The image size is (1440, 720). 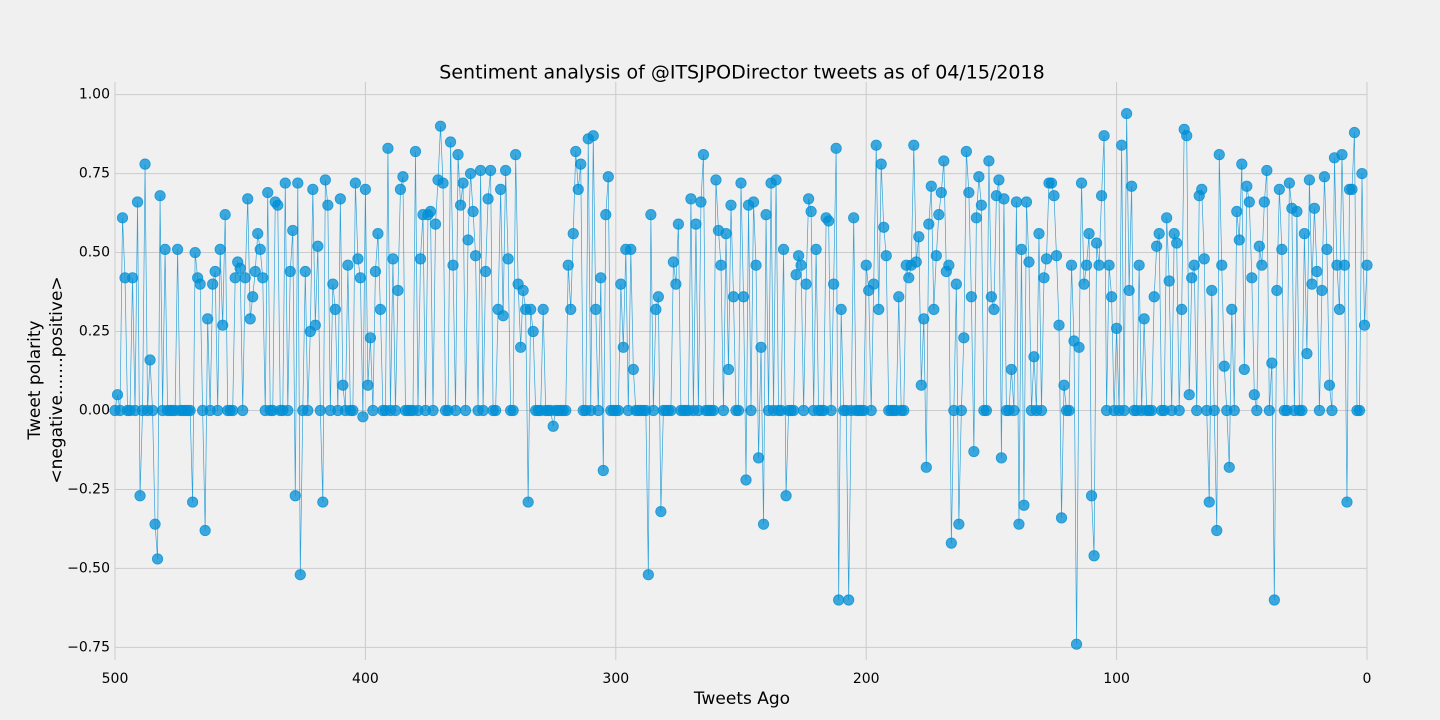 What do you see at coordinates (88, 568) in the screenshot?
I see `y-tick-label: −0.50` at bounding box center [88, 568].